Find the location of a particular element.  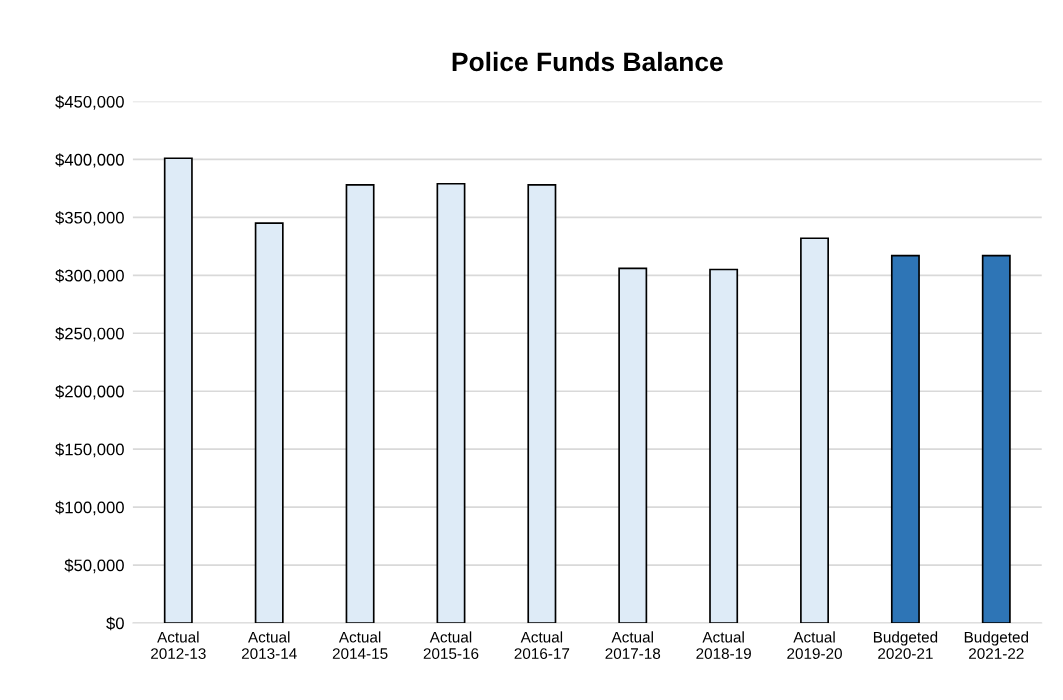

x-tick-label: Actual 2018-19 is located at coordinates (723, 645).